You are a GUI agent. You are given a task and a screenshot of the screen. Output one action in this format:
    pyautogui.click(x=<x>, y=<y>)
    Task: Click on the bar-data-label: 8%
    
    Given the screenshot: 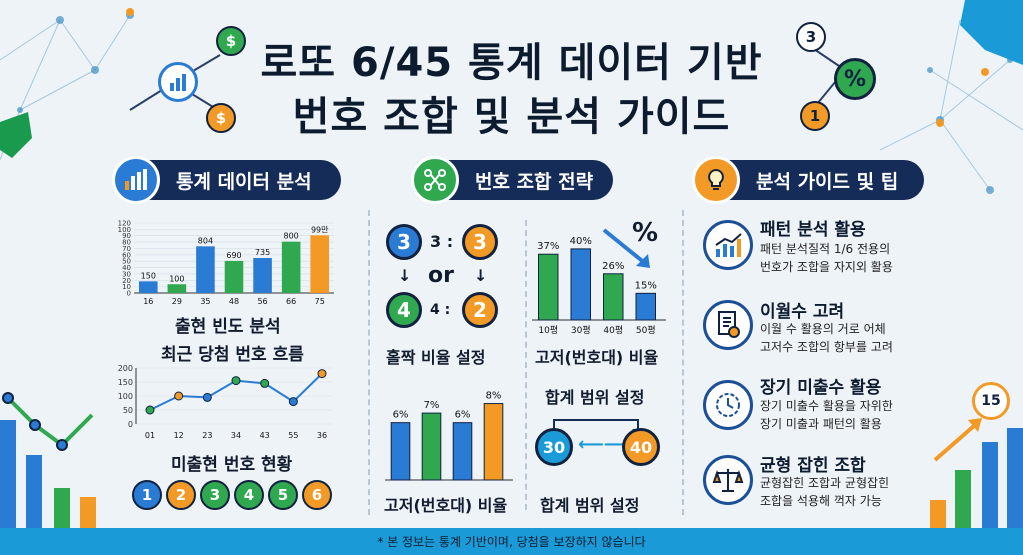 What is the action you would take?
    pyautogui.click(x=494, y=396)
    